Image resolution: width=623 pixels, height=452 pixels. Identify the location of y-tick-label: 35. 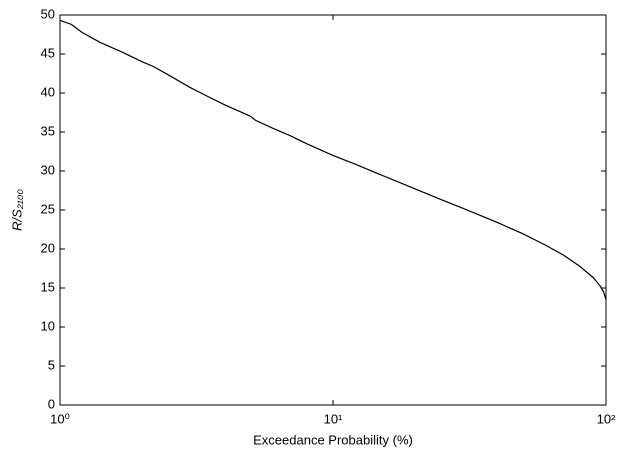
(48, 130).